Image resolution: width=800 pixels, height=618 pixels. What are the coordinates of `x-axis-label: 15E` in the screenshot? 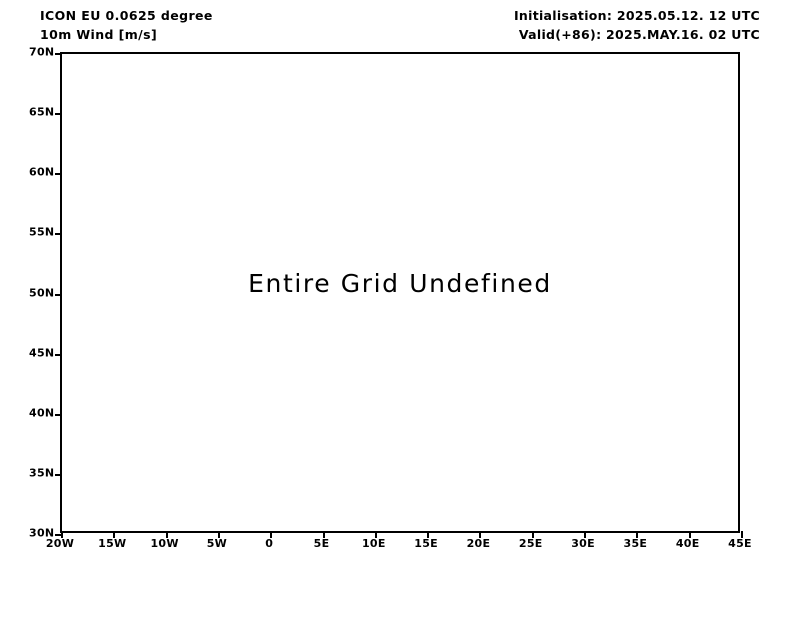 It's located at (426, 543).